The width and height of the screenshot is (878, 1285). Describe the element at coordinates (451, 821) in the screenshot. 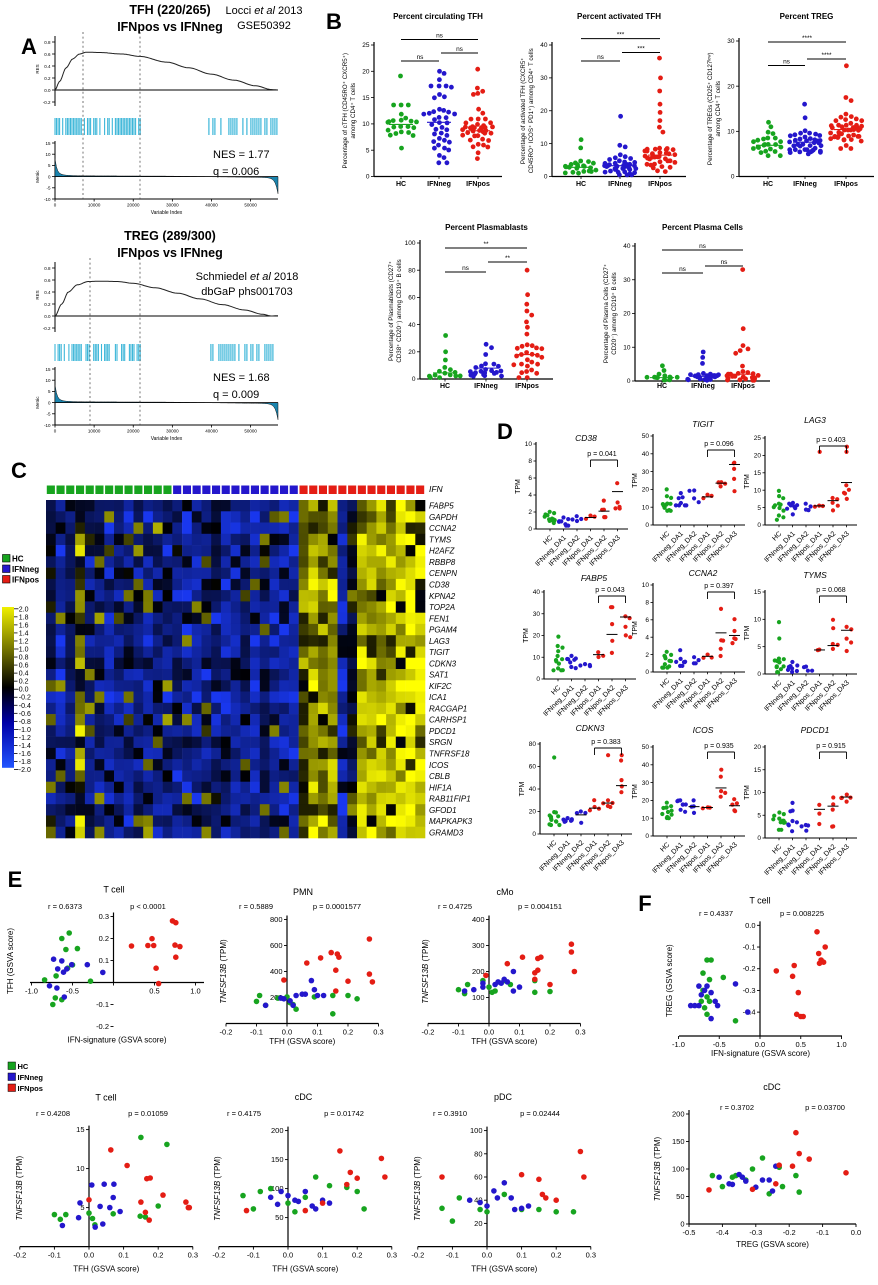

I see `svg-text: MAPKAPK3` at that location.